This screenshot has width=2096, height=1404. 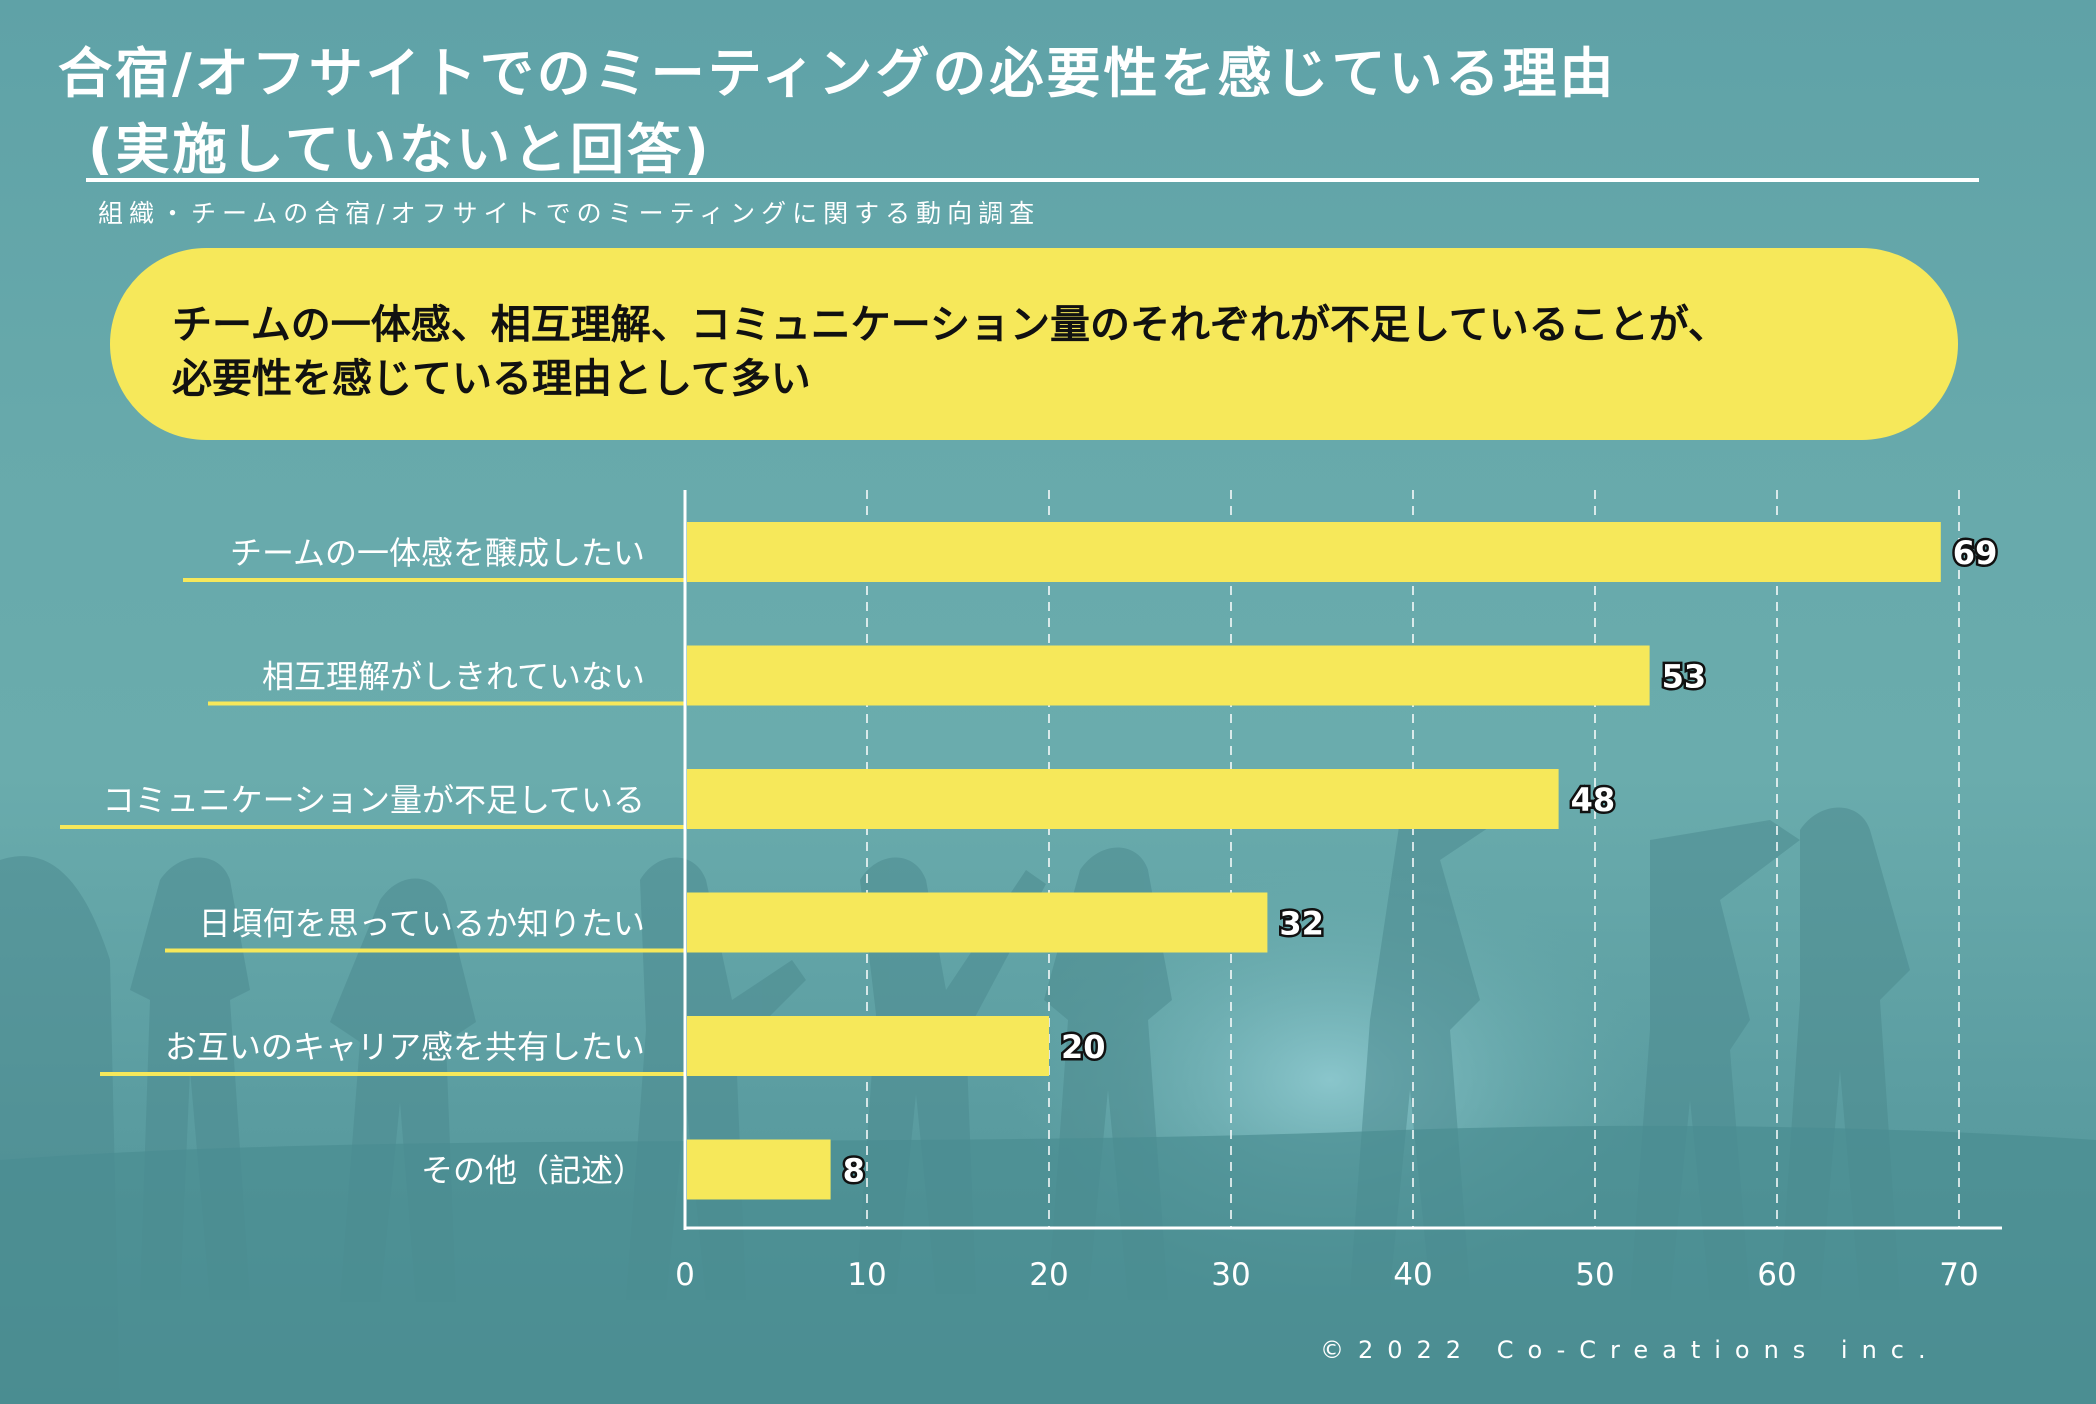 I want to click on category-label: 日頃何を思っているか知りたい, so click(x=422, y=924).